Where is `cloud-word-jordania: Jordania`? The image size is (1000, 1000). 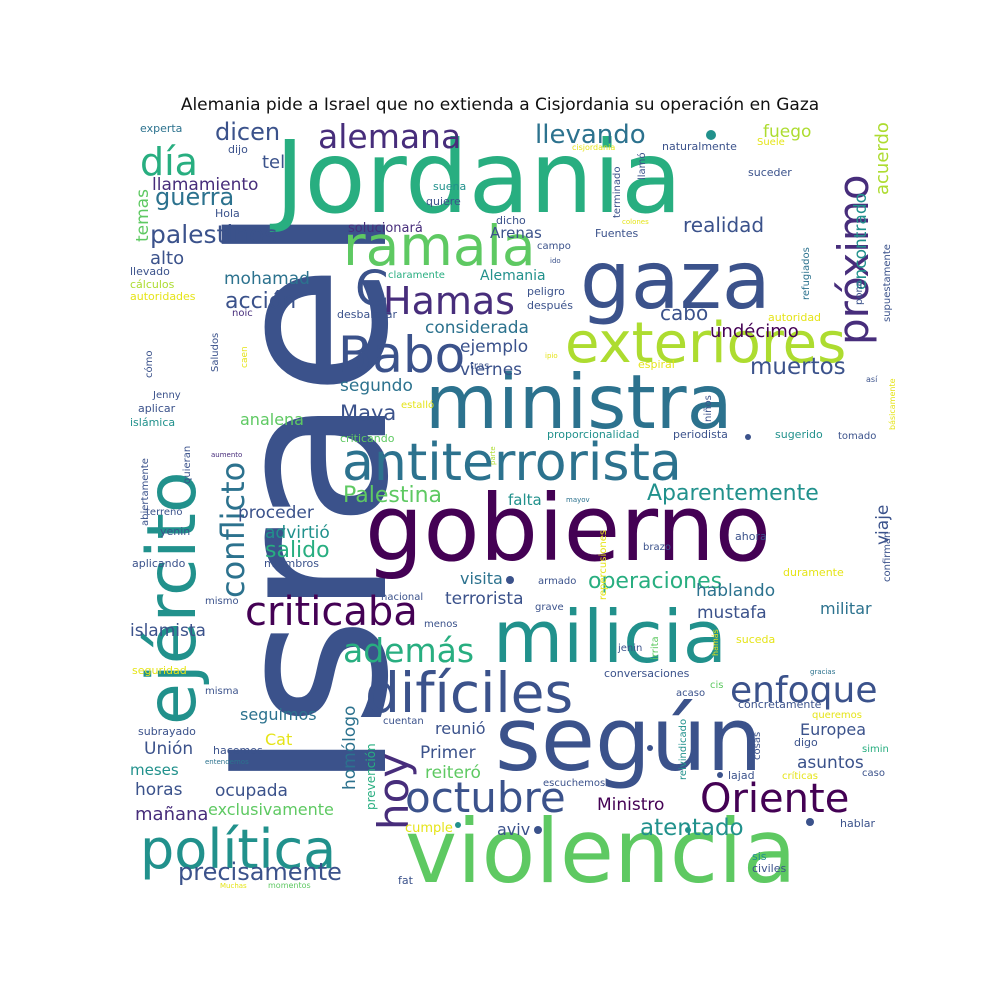
cloud-word-jordania: Jordania is located at coordinates (475, 178).